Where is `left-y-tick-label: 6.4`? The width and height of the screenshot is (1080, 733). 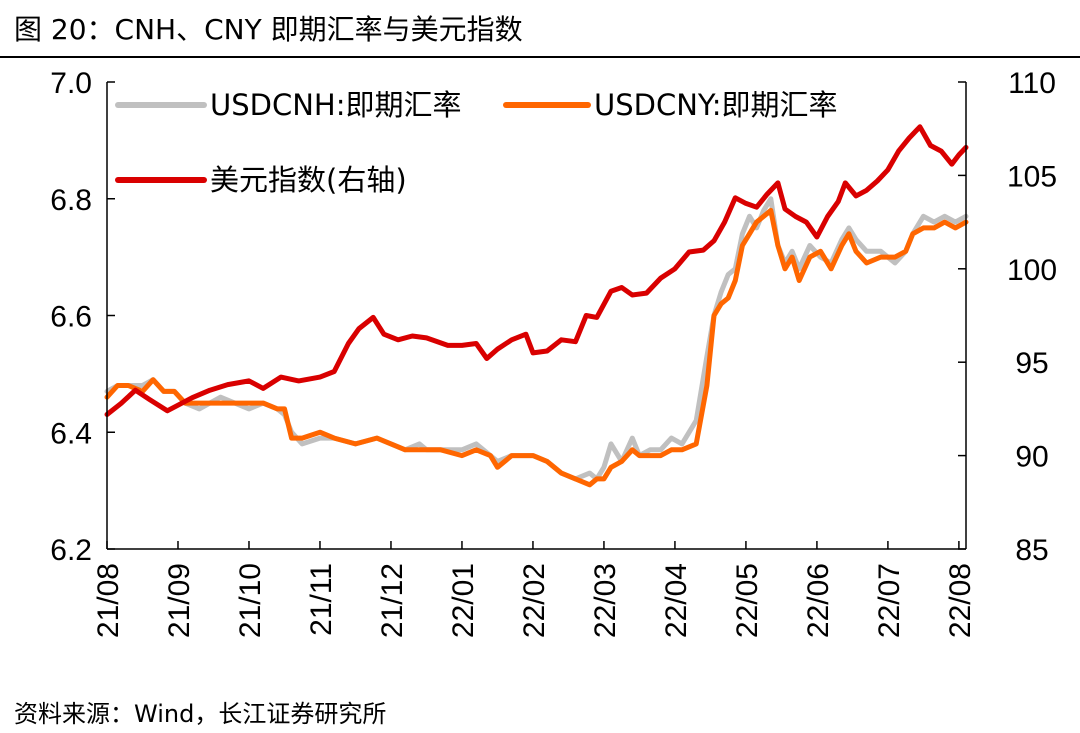
left-y-tick-label: 6.4 is located at coordinates (71, 433).